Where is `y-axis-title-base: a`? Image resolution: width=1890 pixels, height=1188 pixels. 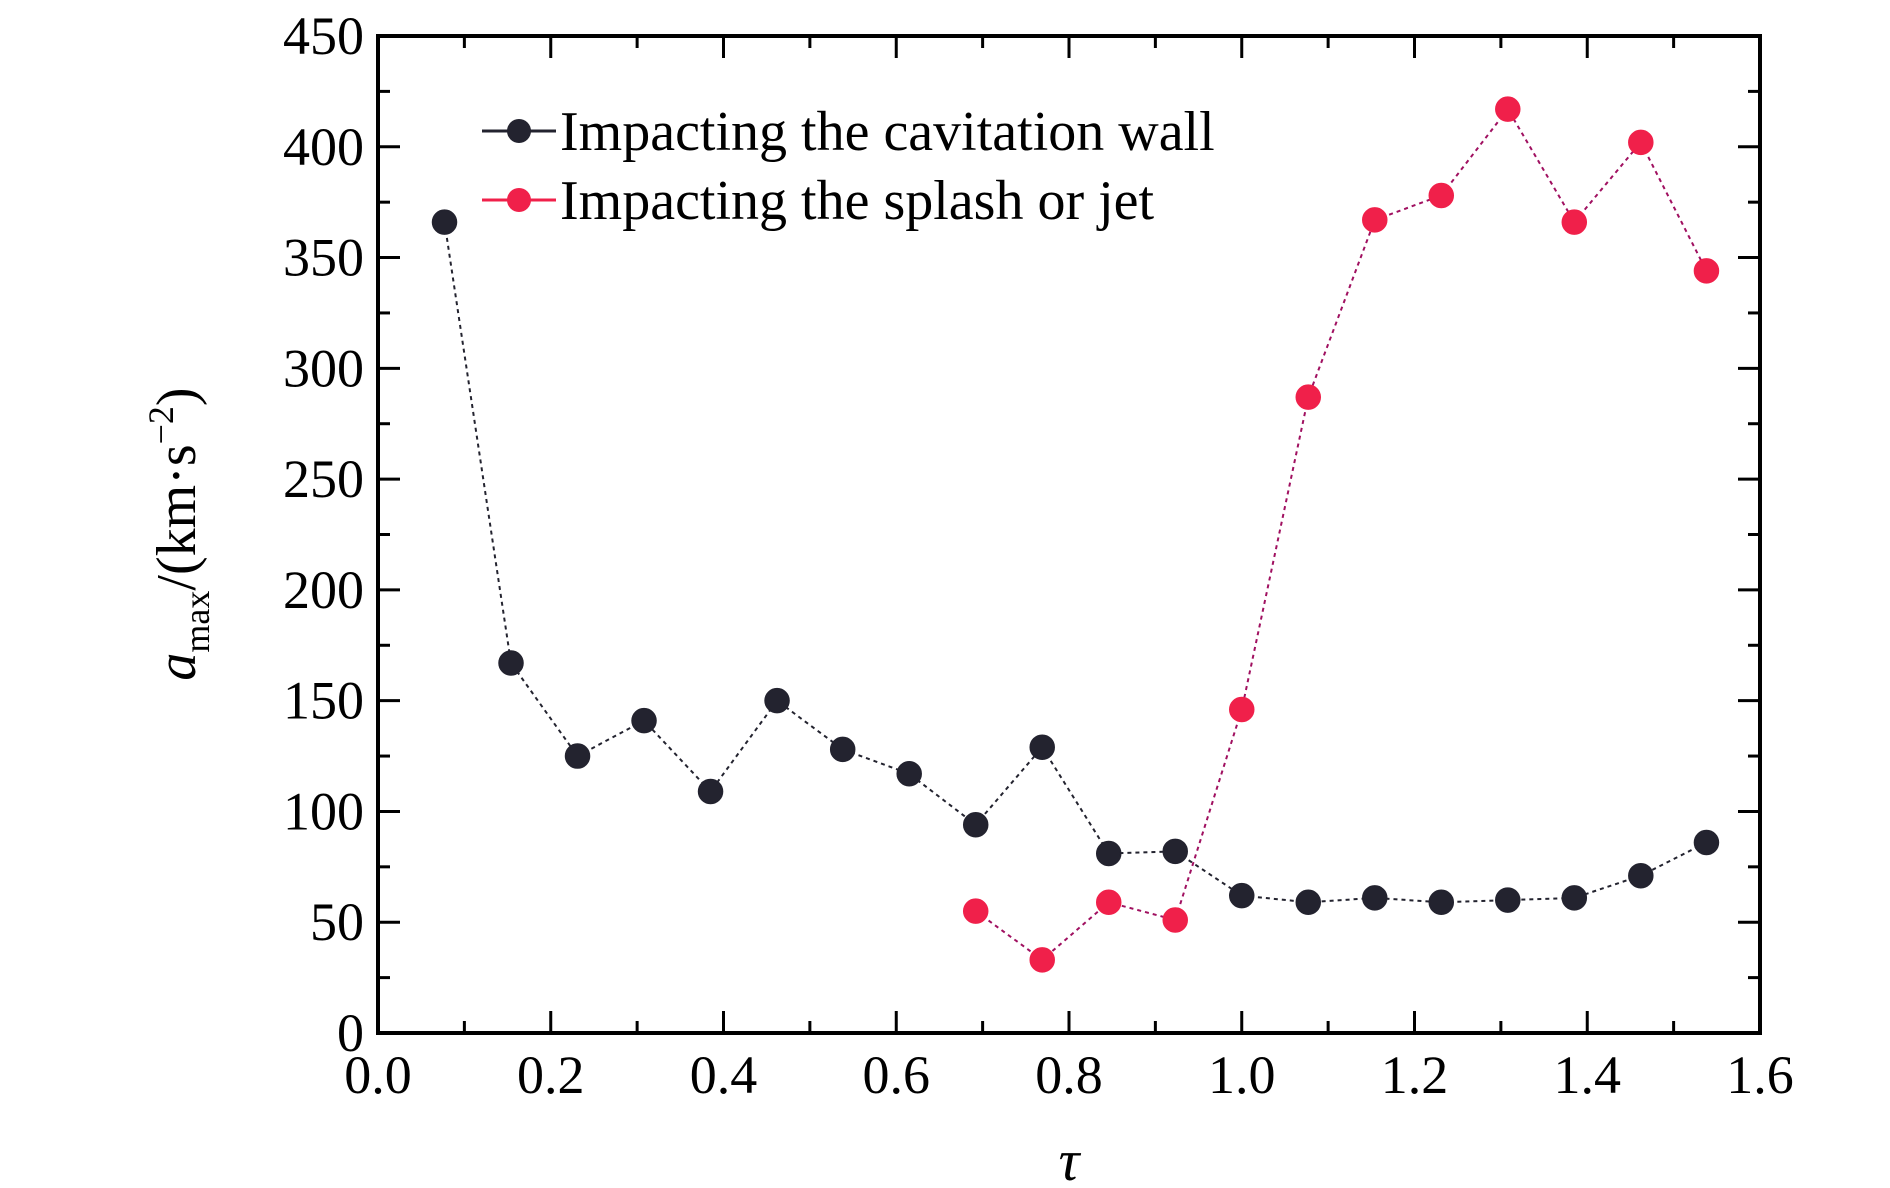
y-axis-title-base: a is located at coordinates (177, 667).